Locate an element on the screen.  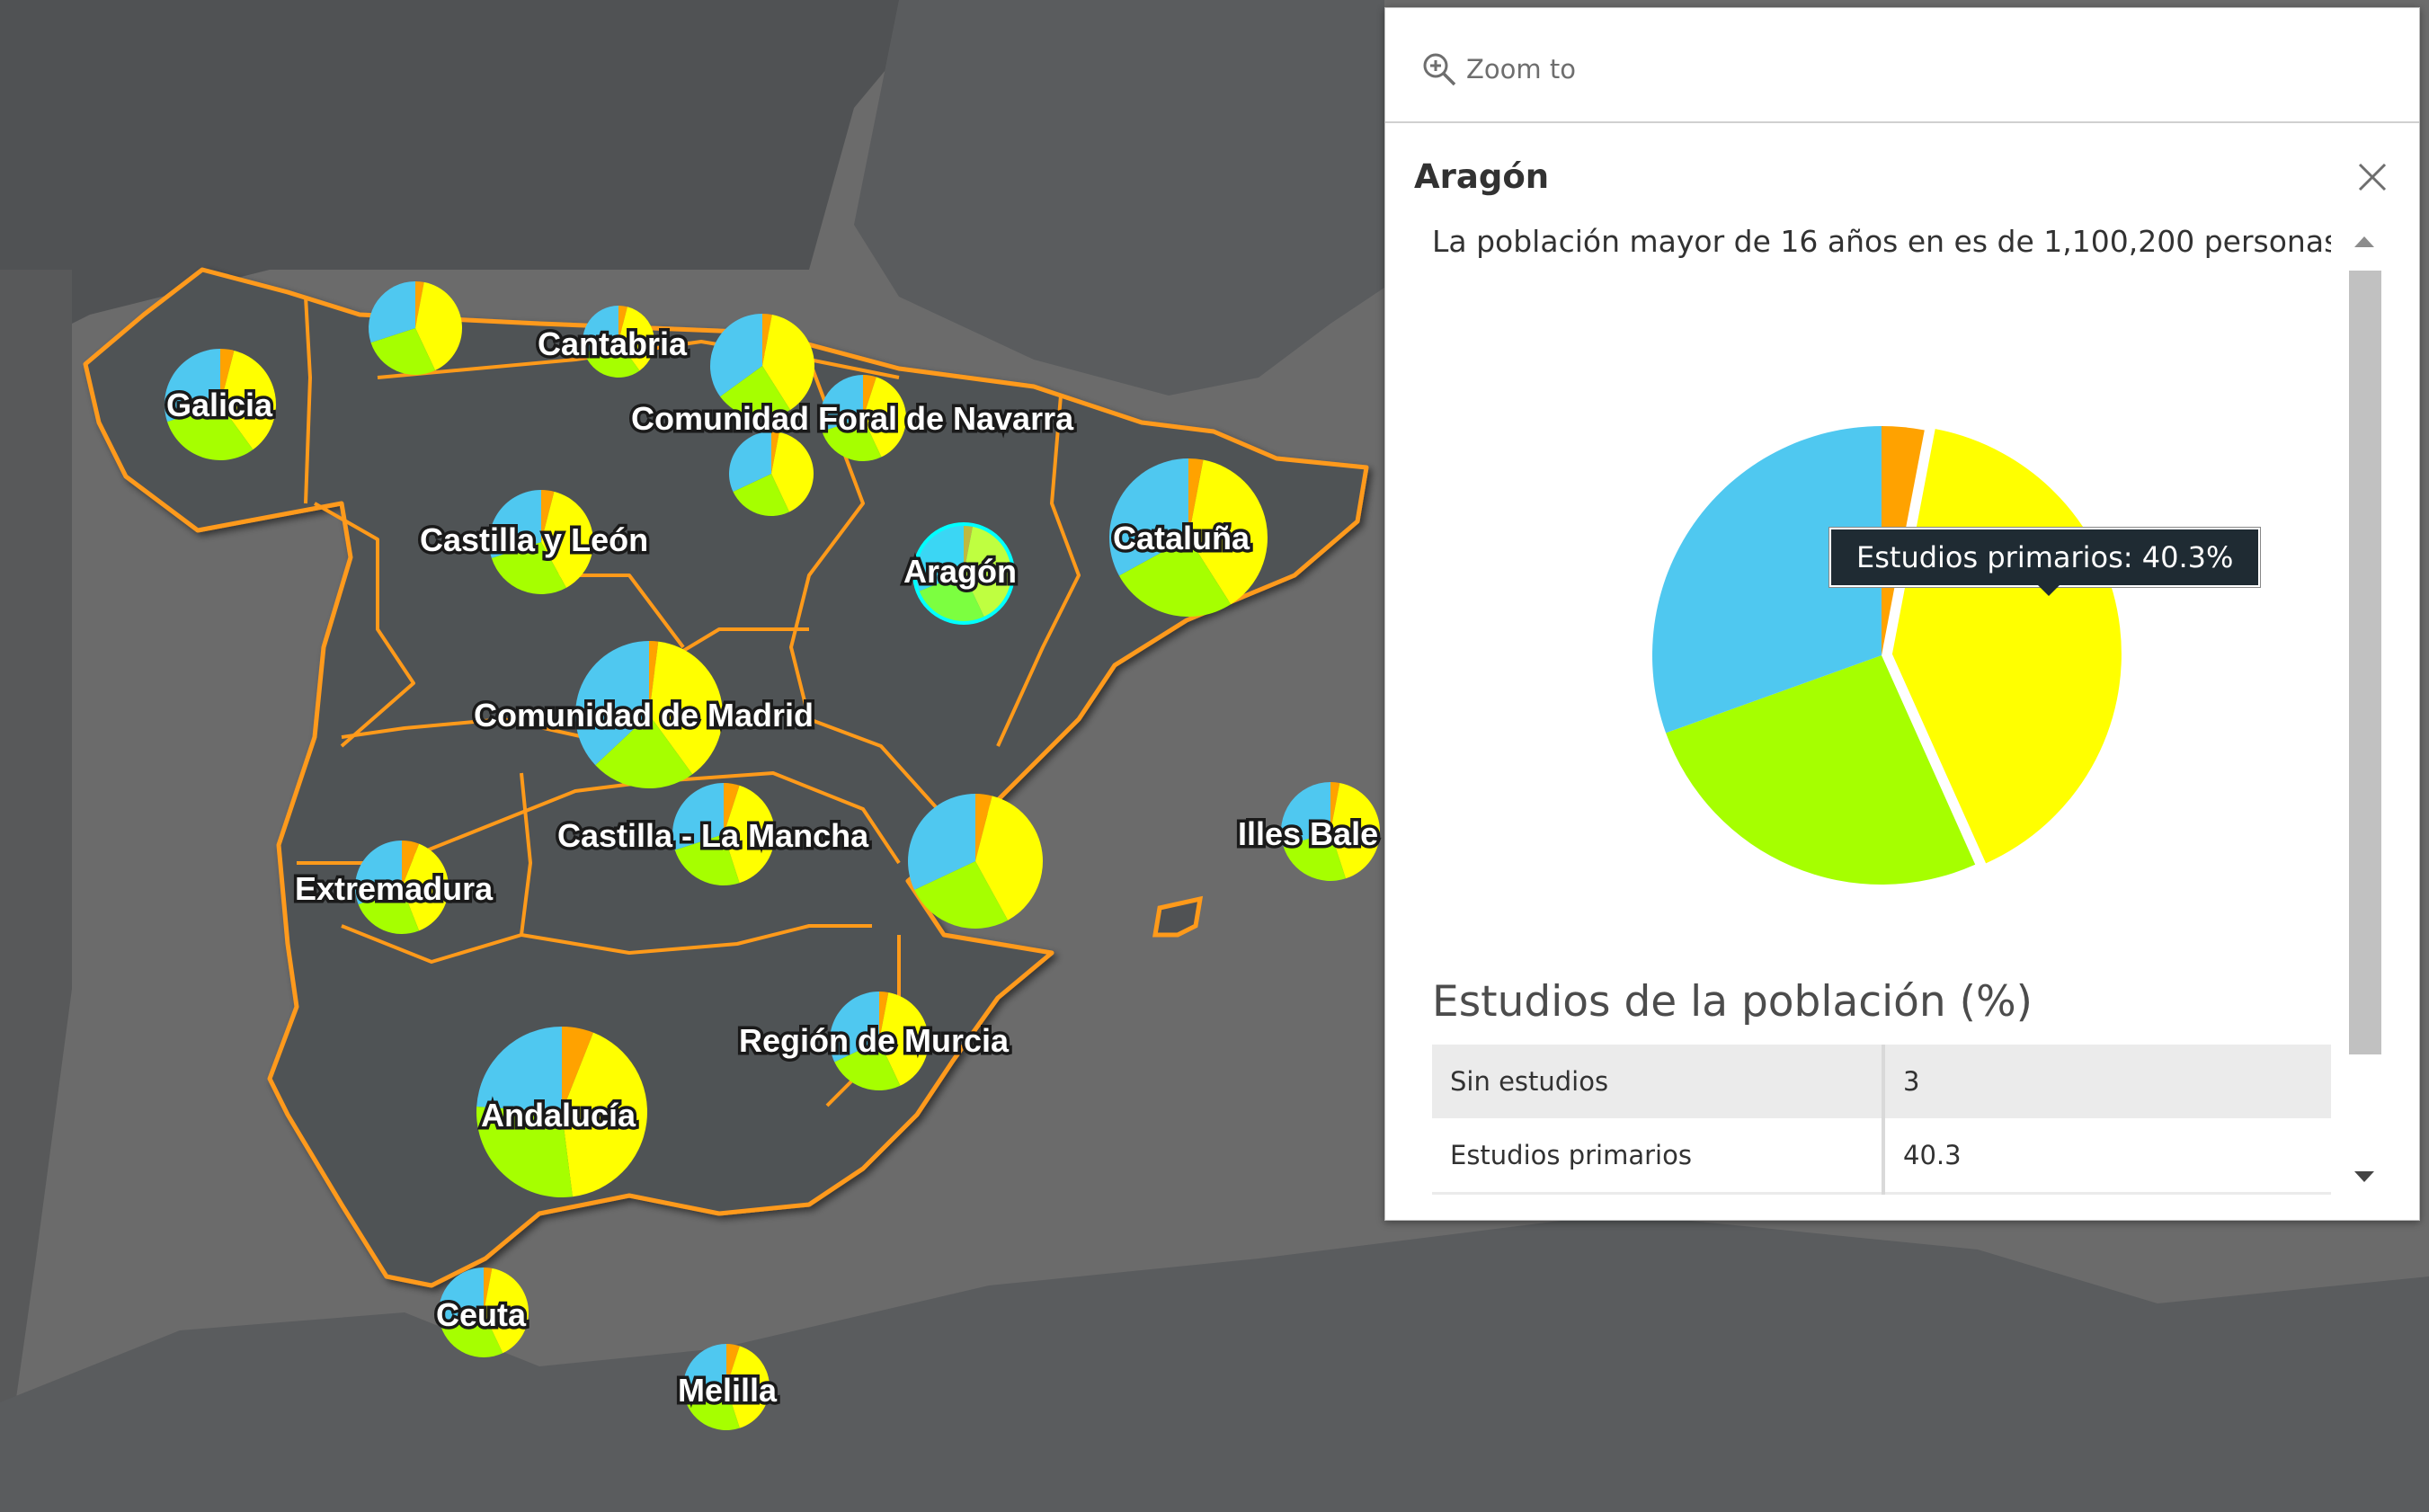
label-madrid: Comunidad de Madrid is located at coordinates (644, 715).